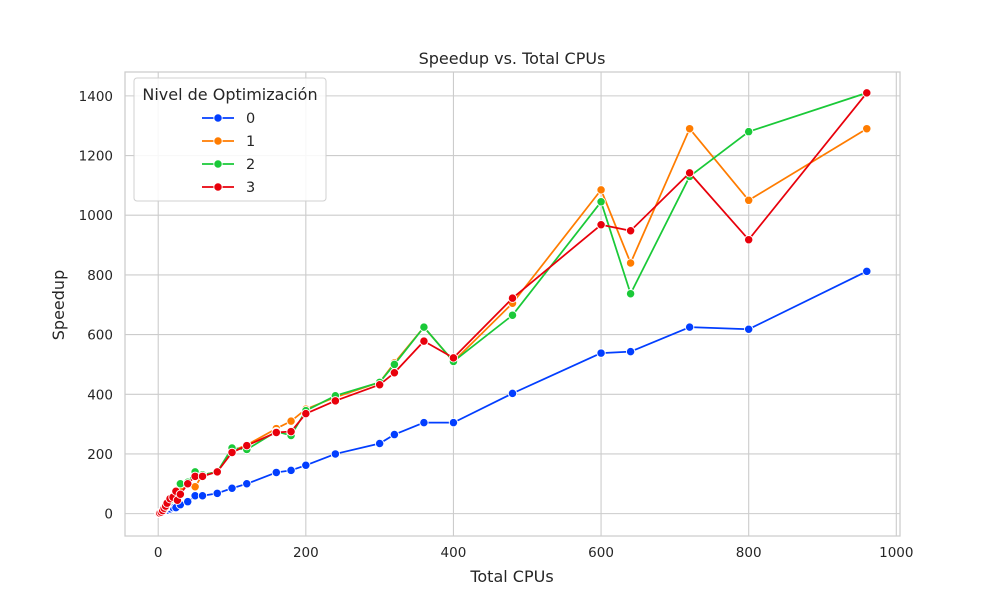 The width and height of the screenshot is (1000, 600). I want to click on x-axis-label: Total CPUs, so click(511, 576).